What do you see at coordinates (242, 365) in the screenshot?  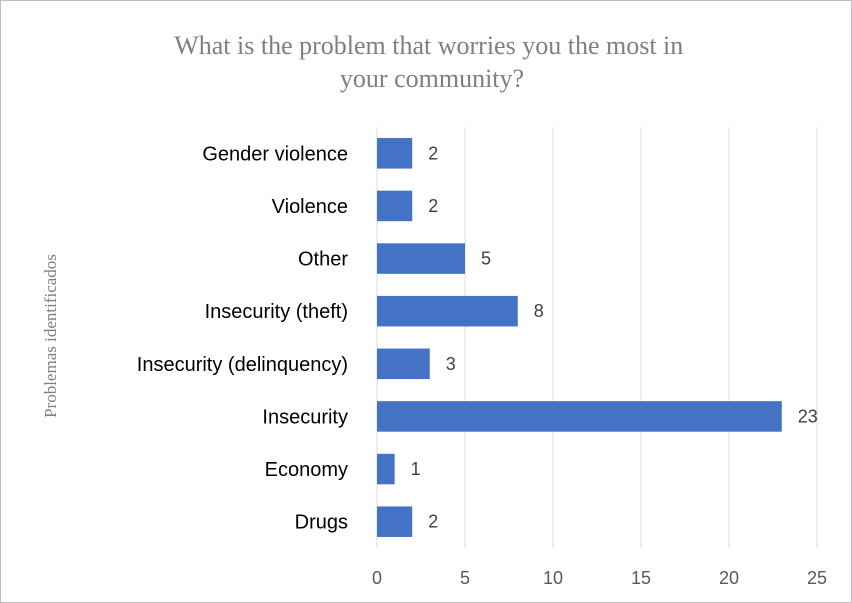 I see `category-label: Insecurity (delinquency)` at bounding box center [242, 365].